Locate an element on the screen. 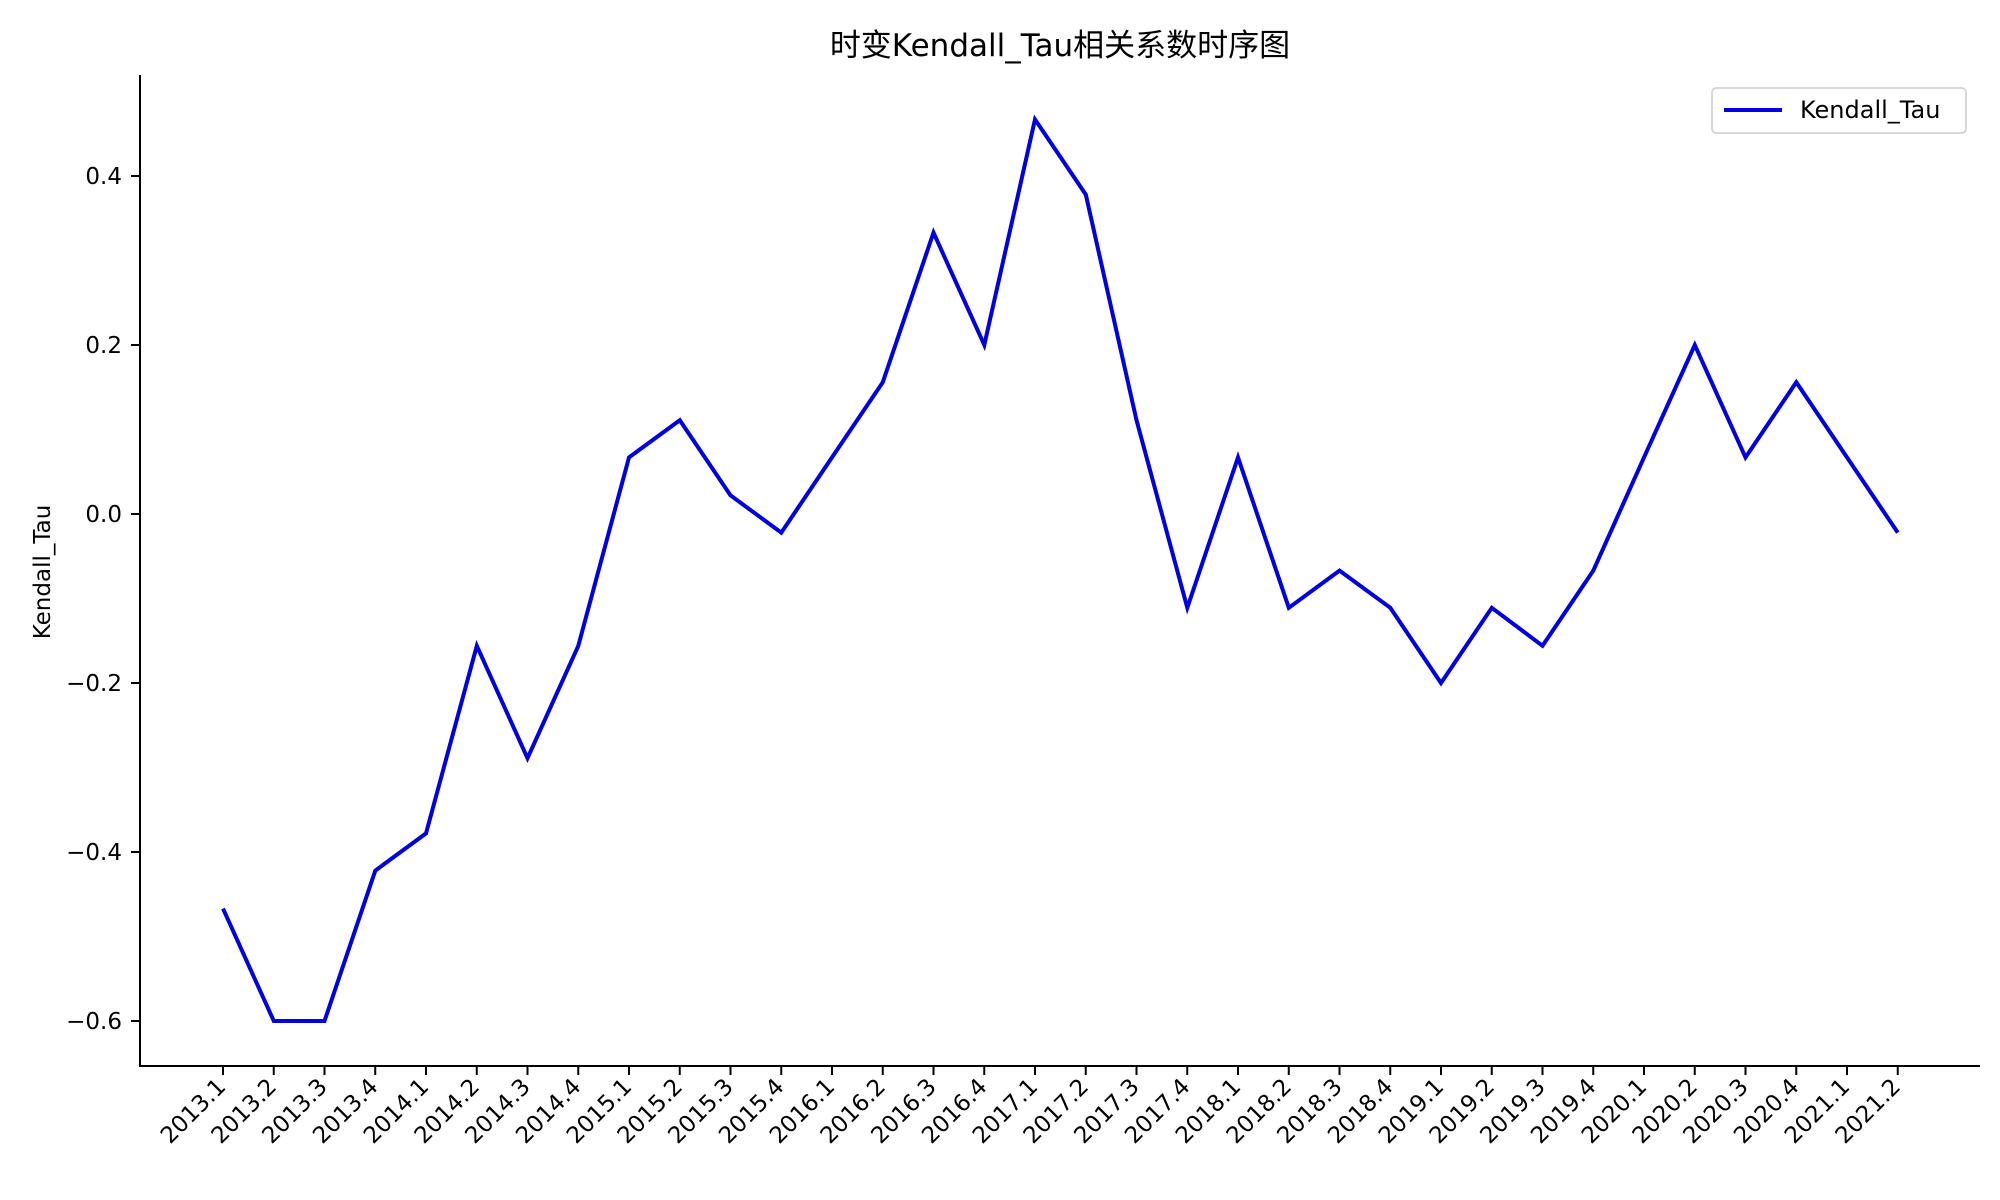  legend-box is located at coordinates (1839, 110).